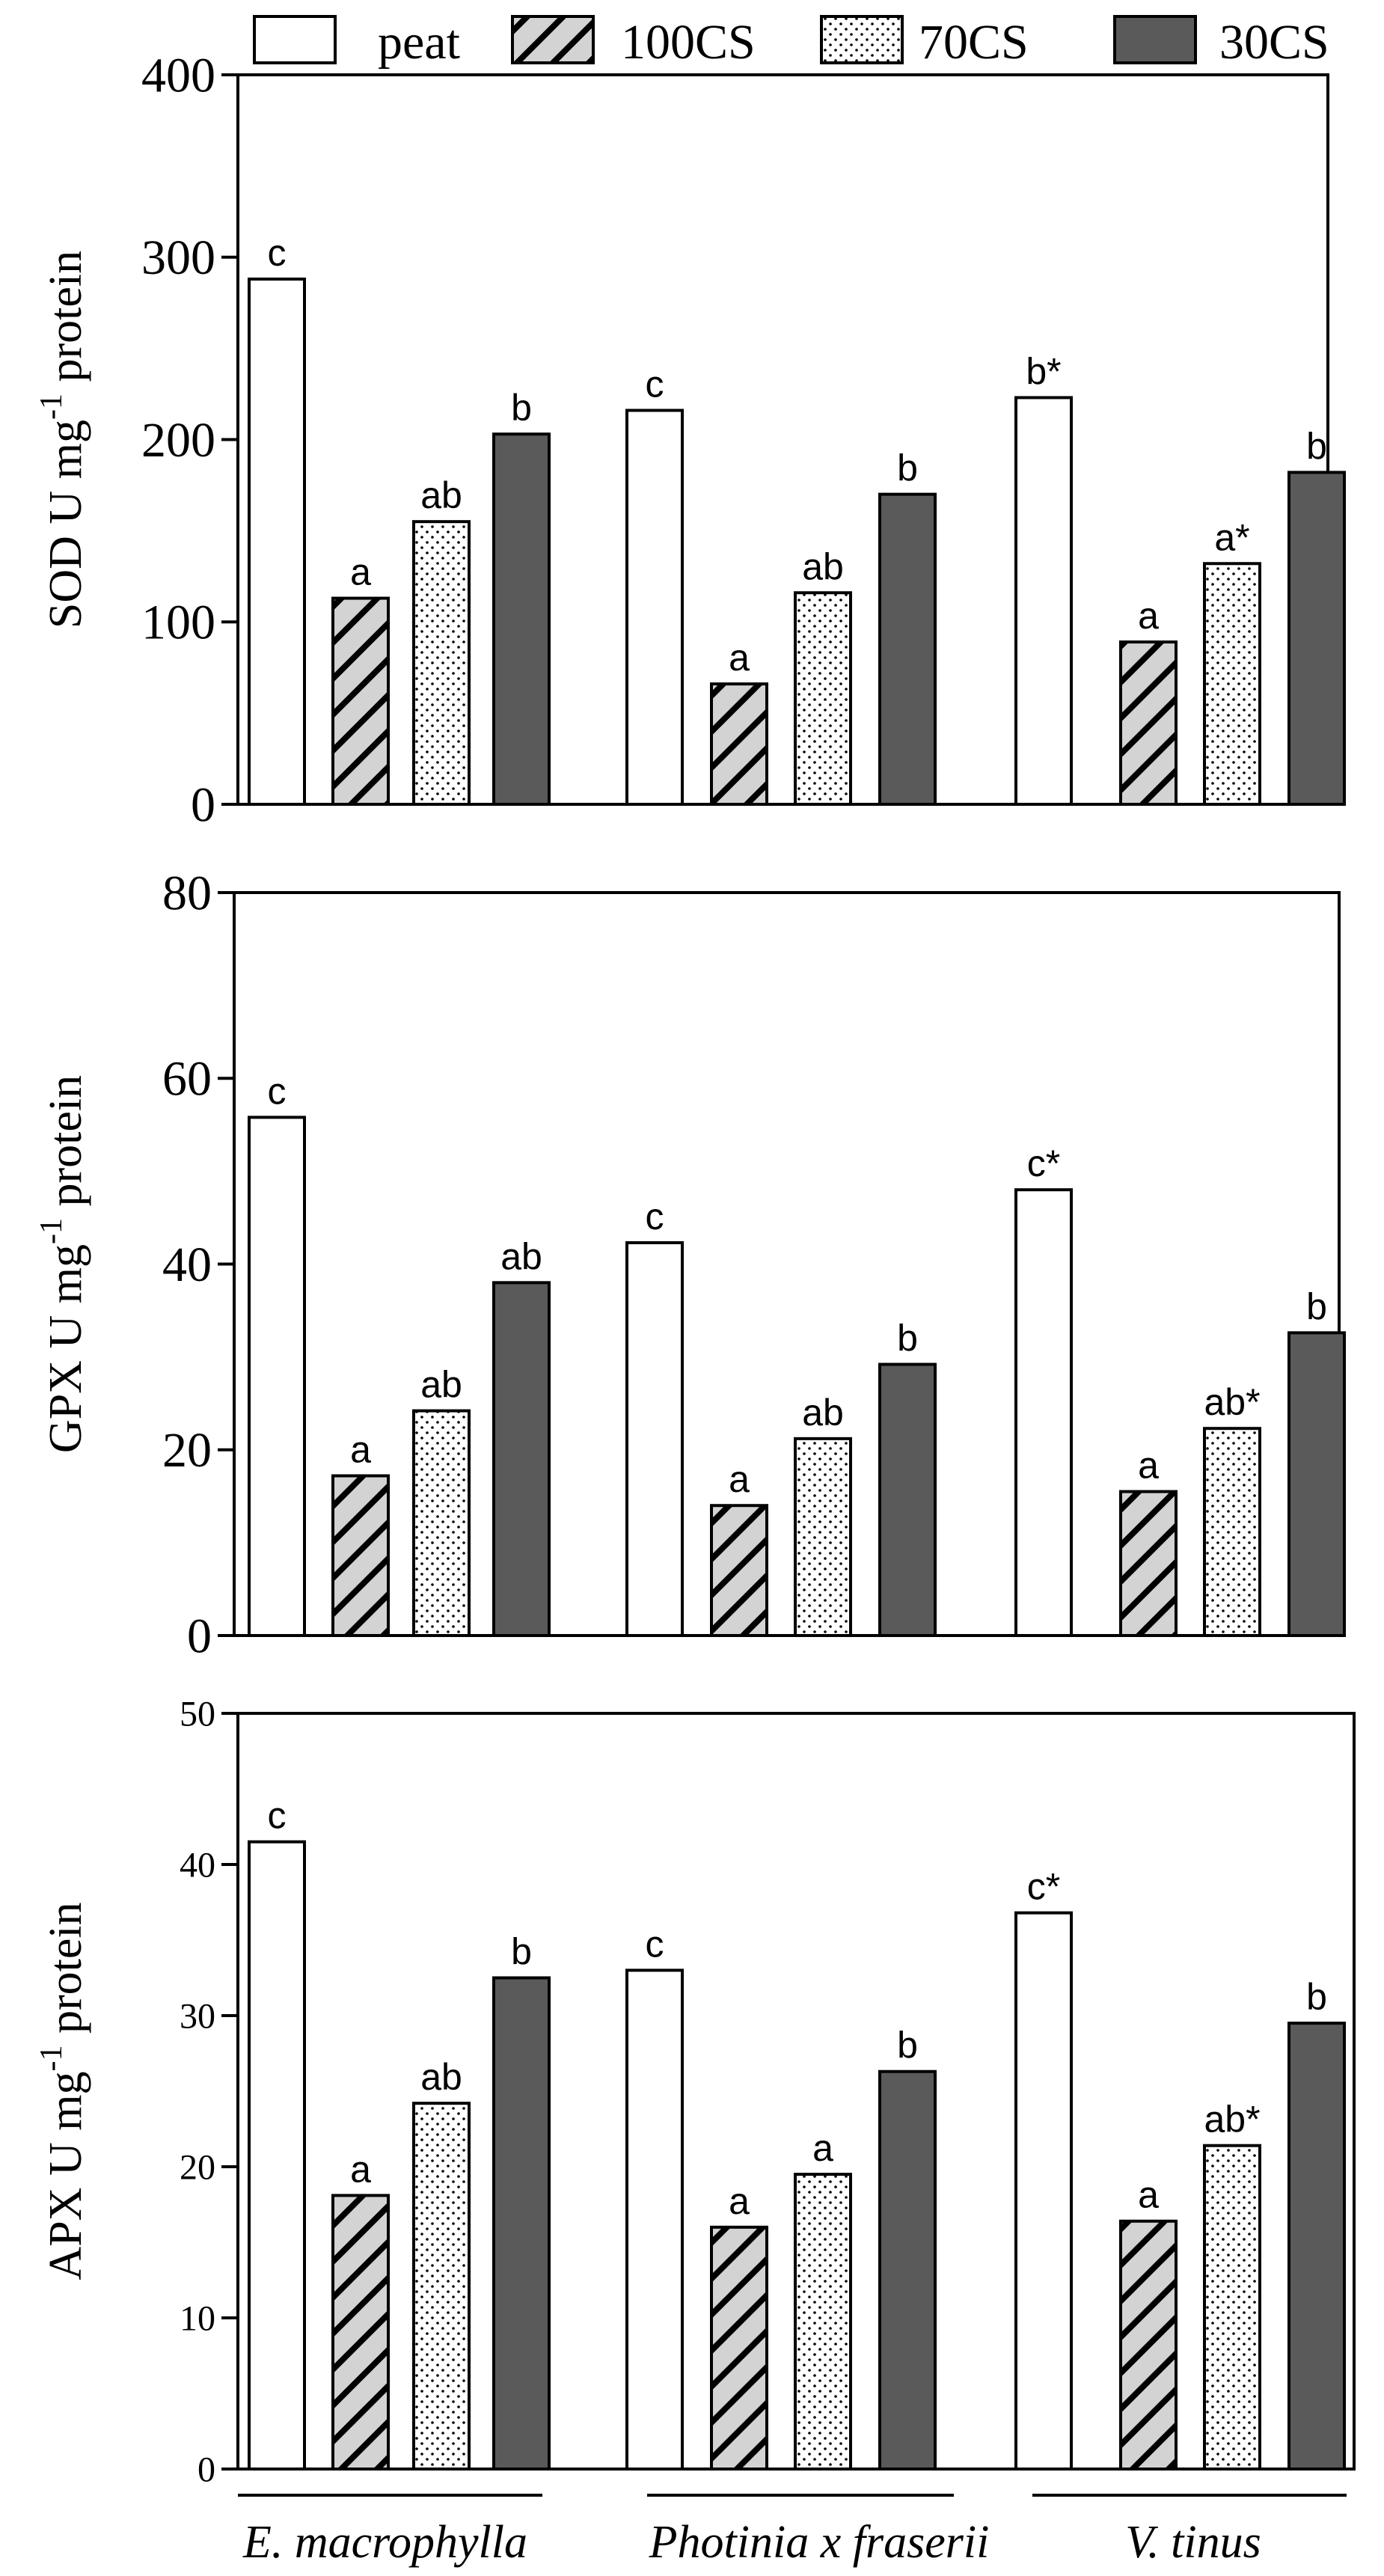 This screenshot has height=2576, width=1384. Describe the element at coordinates (65, 1348) in the screenshot. I see `y-axis-label-main: GPX U mg` at that location.